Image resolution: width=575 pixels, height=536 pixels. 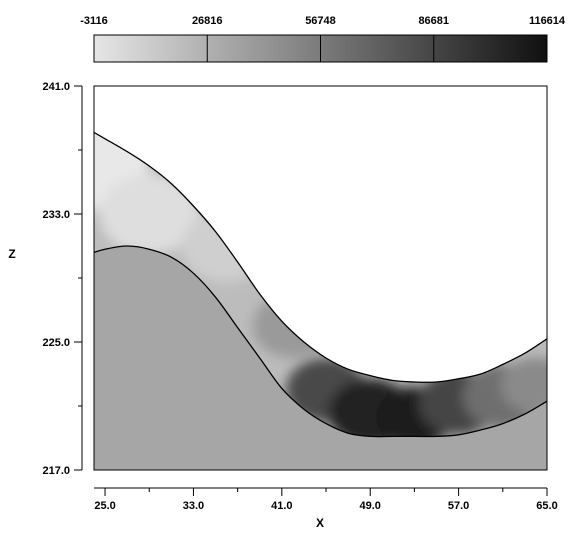 What do you see at coordinates (458, 506) in the screenshot?
I see `x-tick-label: 57.0` at bounding box center [458, 506].